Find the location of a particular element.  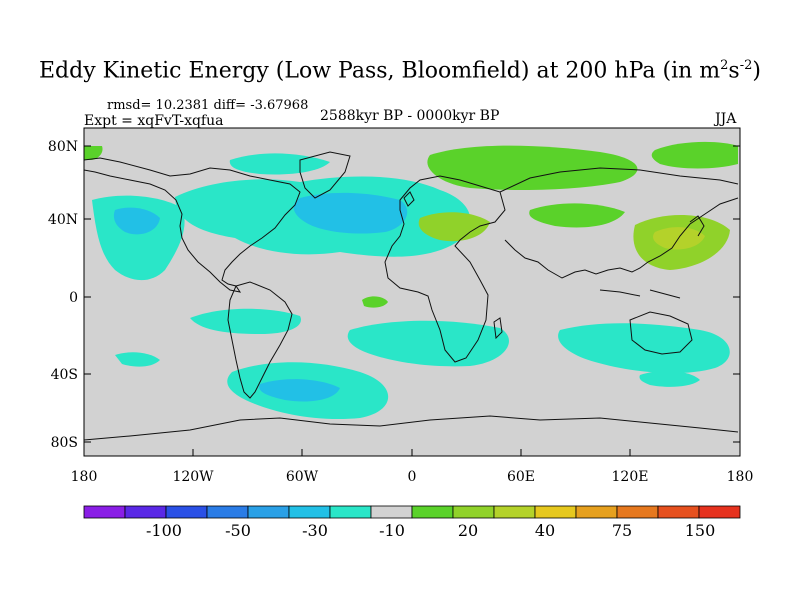

field-region-central-asia is located at coordinates (577, 215).